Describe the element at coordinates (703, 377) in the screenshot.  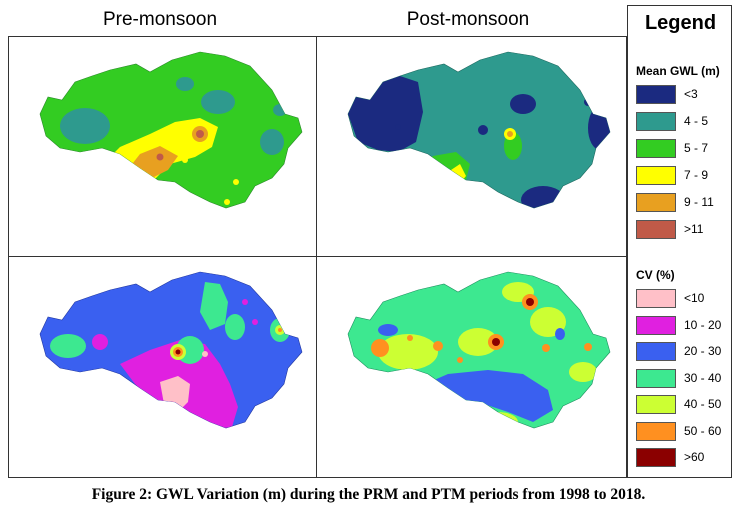
I see `legend-cv-label: 30 - 40` at that location.